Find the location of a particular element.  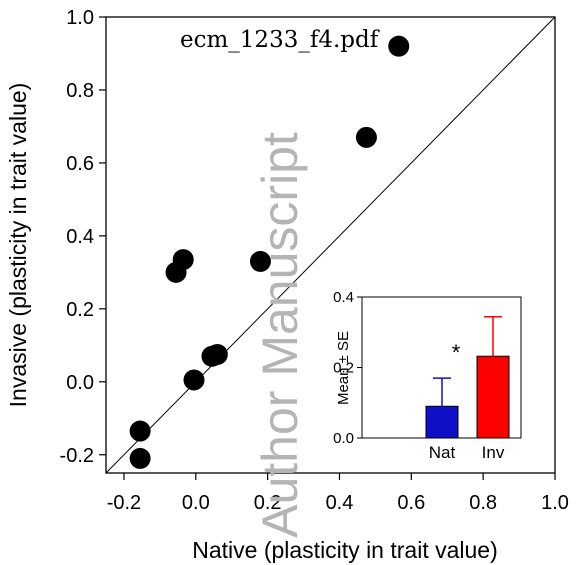

inset-y-tick-label: 0.0 is located at coordinates (343, 438).